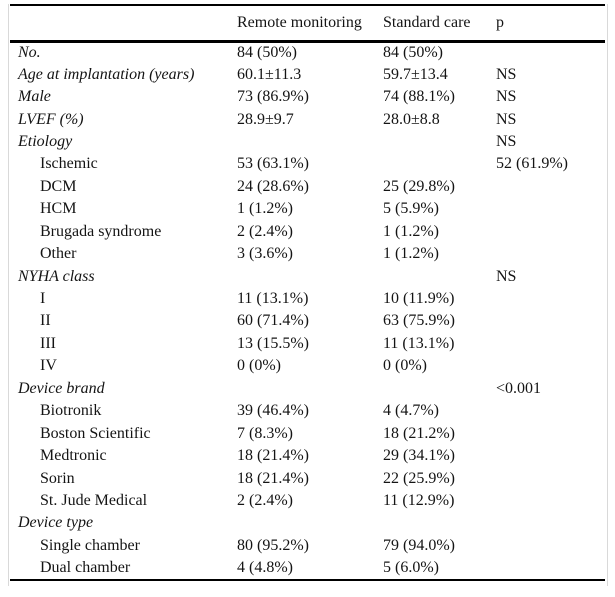 The image size is (615, 597). I want to click on table-row: Etiology NS, so click(307, 142).